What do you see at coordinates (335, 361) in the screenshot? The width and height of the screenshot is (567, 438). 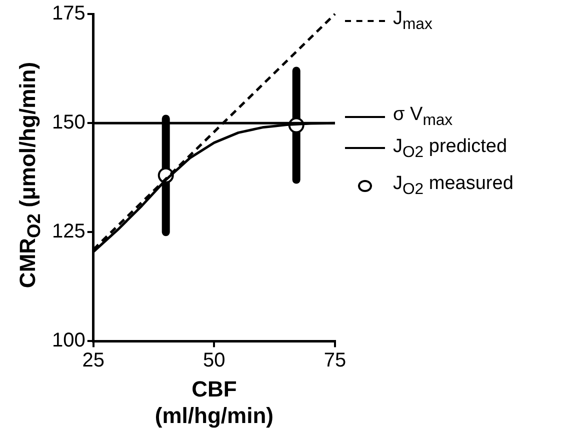 I see `x-tick-label: 75` at bounding box center [335, 361].